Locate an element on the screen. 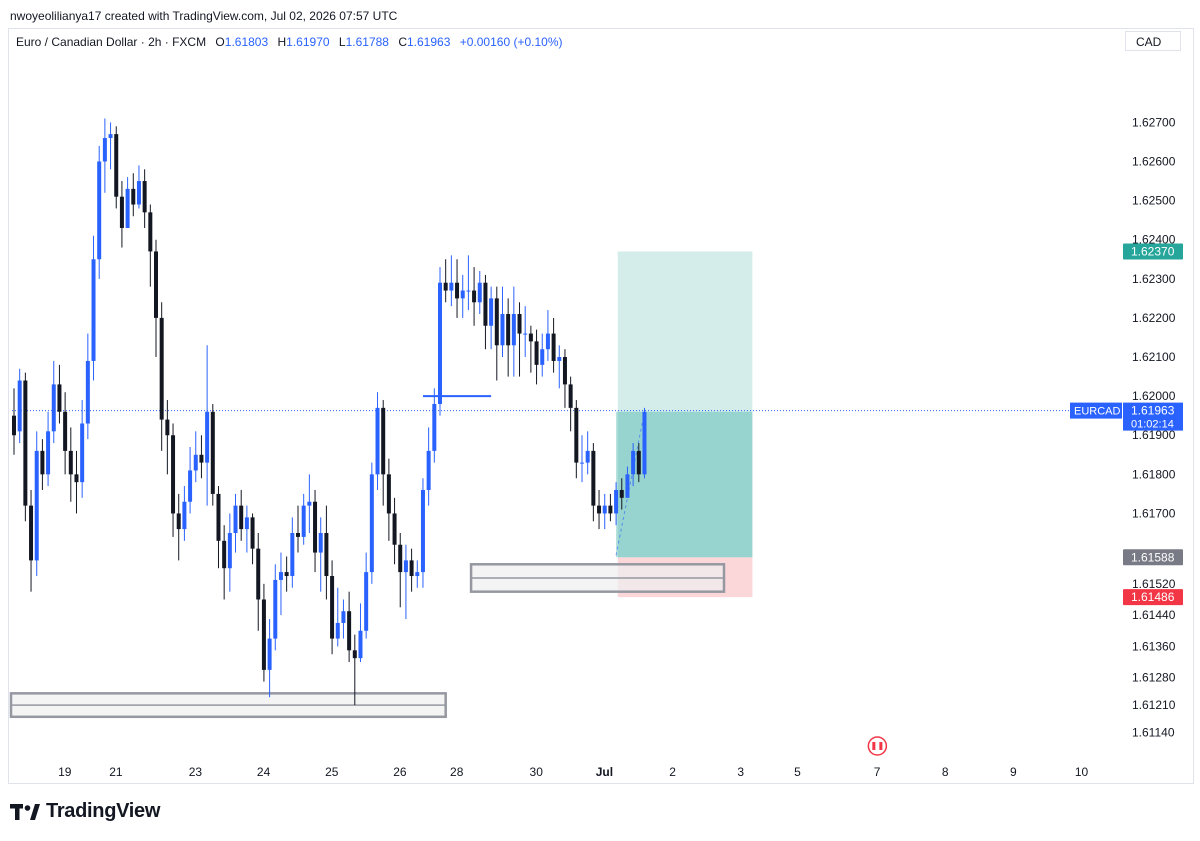  high-key: H is located at coordinates (282, 42).